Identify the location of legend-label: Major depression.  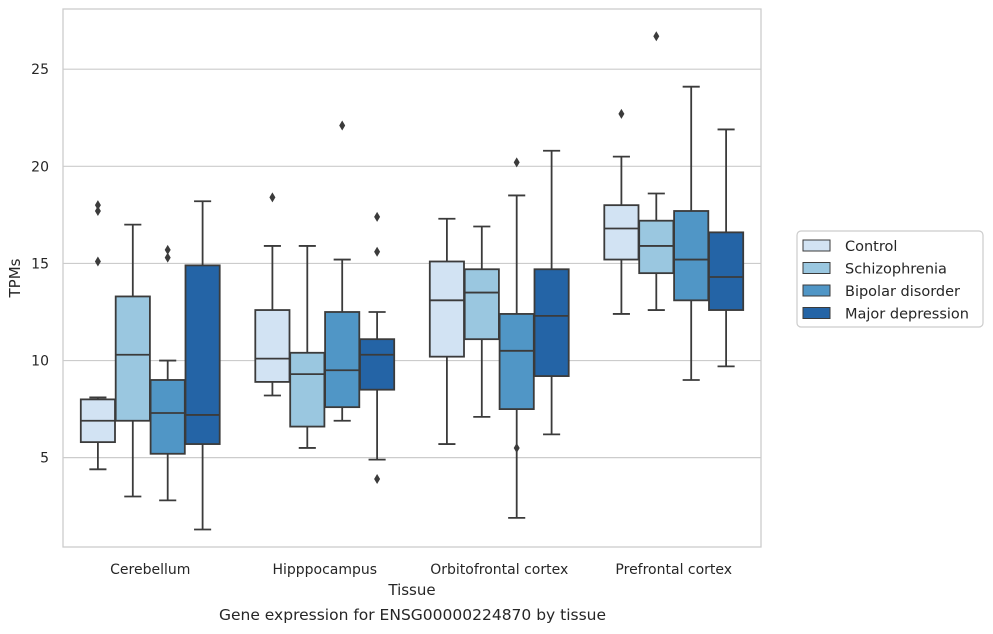
(907, 315).